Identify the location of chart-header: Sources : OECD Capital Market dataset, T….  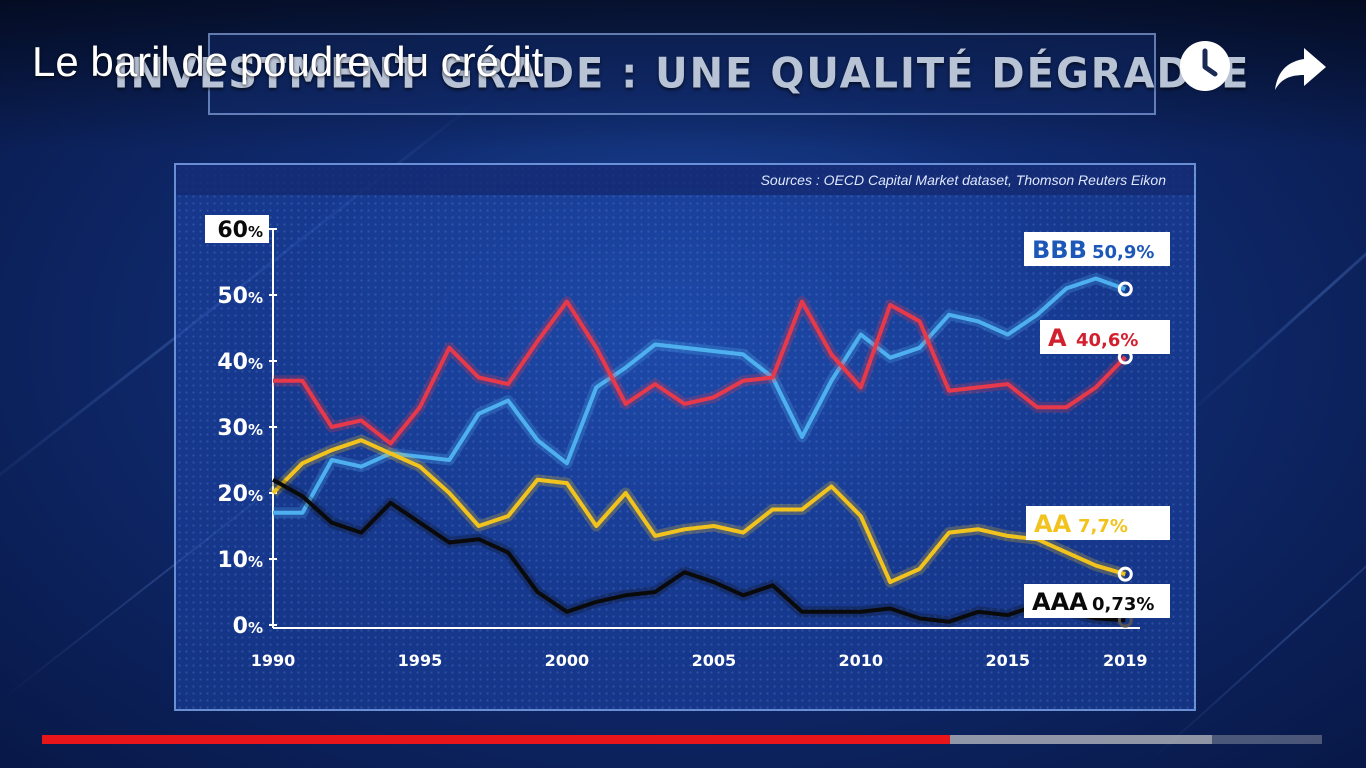
(685, 180).